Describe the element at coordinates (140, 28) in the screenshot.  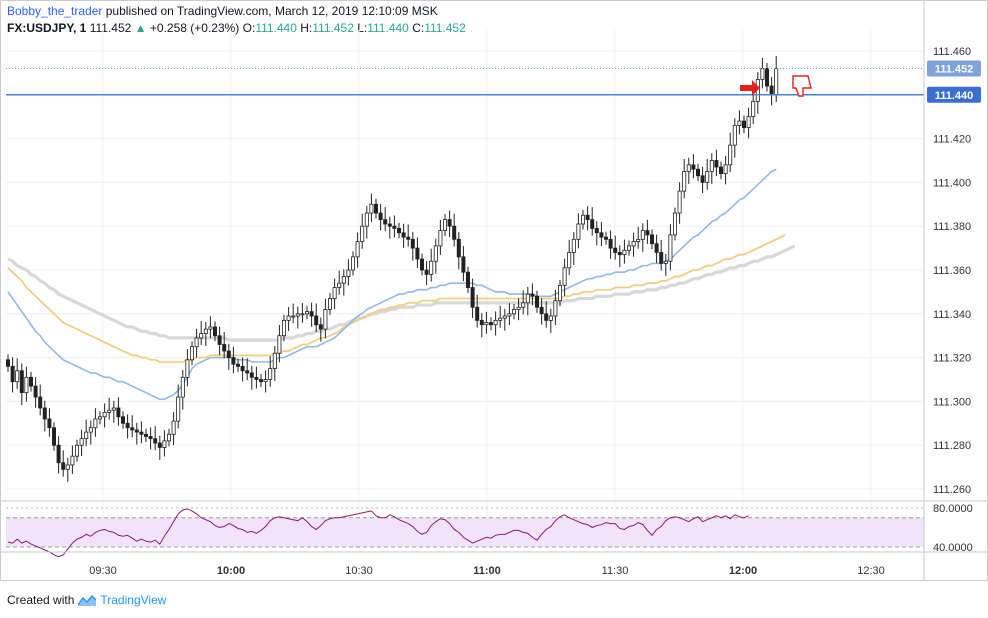
I see `up-triangle-icon: ▲` at that location.